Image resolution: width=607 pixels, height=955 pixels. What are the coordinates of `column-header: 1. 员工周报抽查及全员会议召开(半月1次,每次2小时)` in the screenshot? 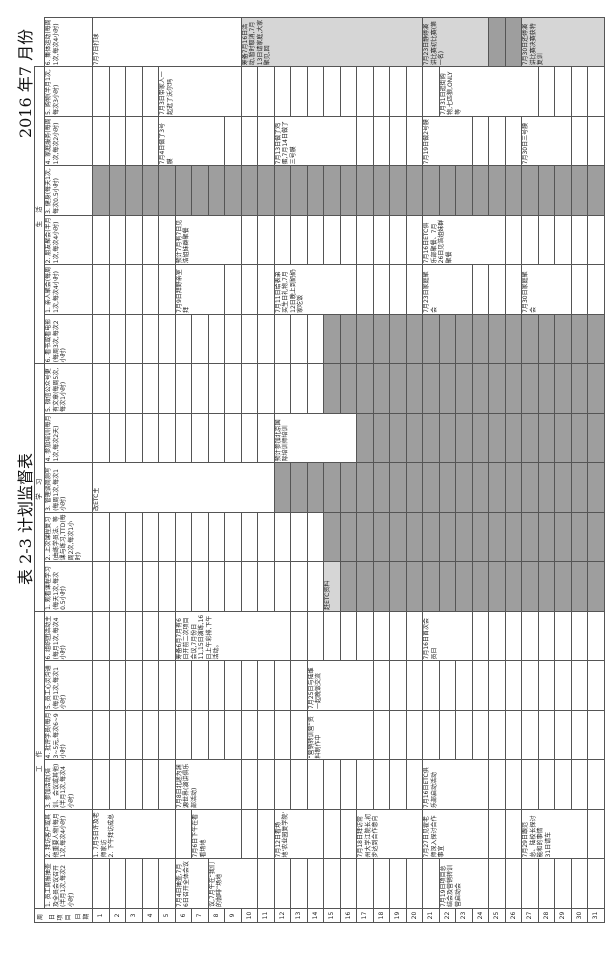 It's located at (68, 884).